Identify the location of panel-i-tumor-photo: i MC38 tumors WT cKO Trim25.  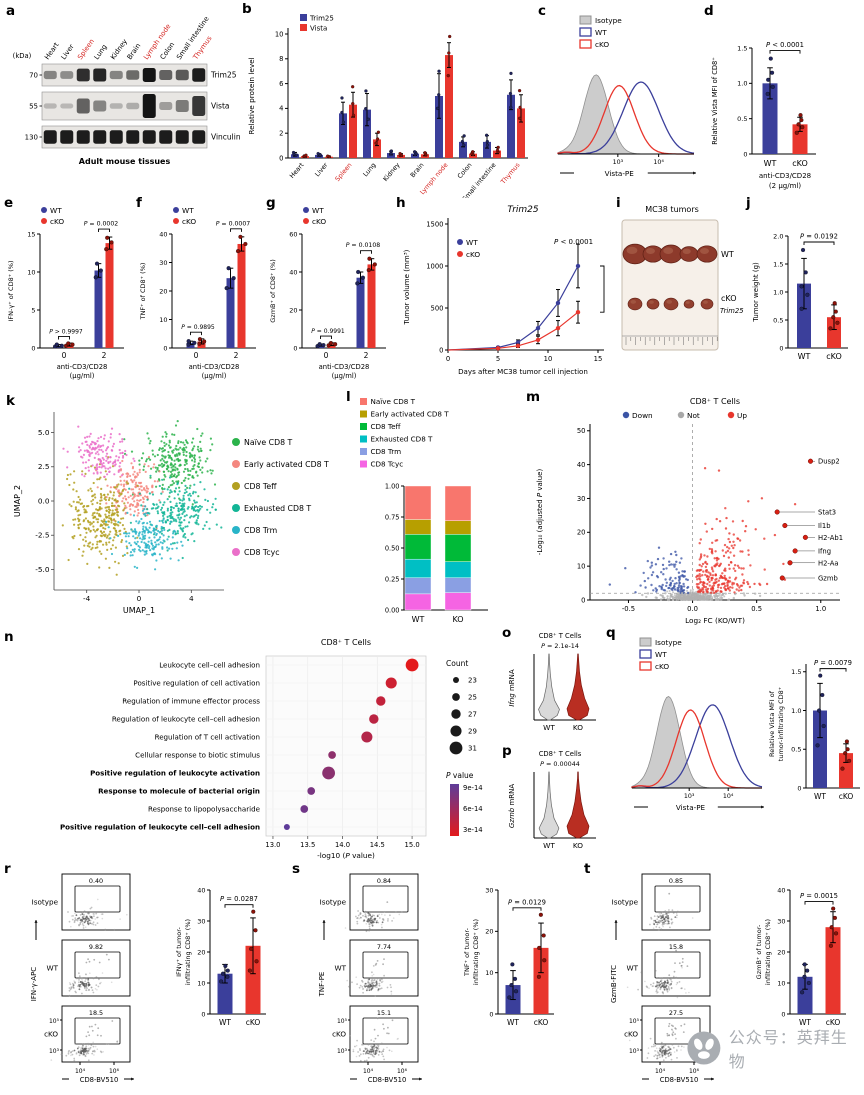
(680, 291).